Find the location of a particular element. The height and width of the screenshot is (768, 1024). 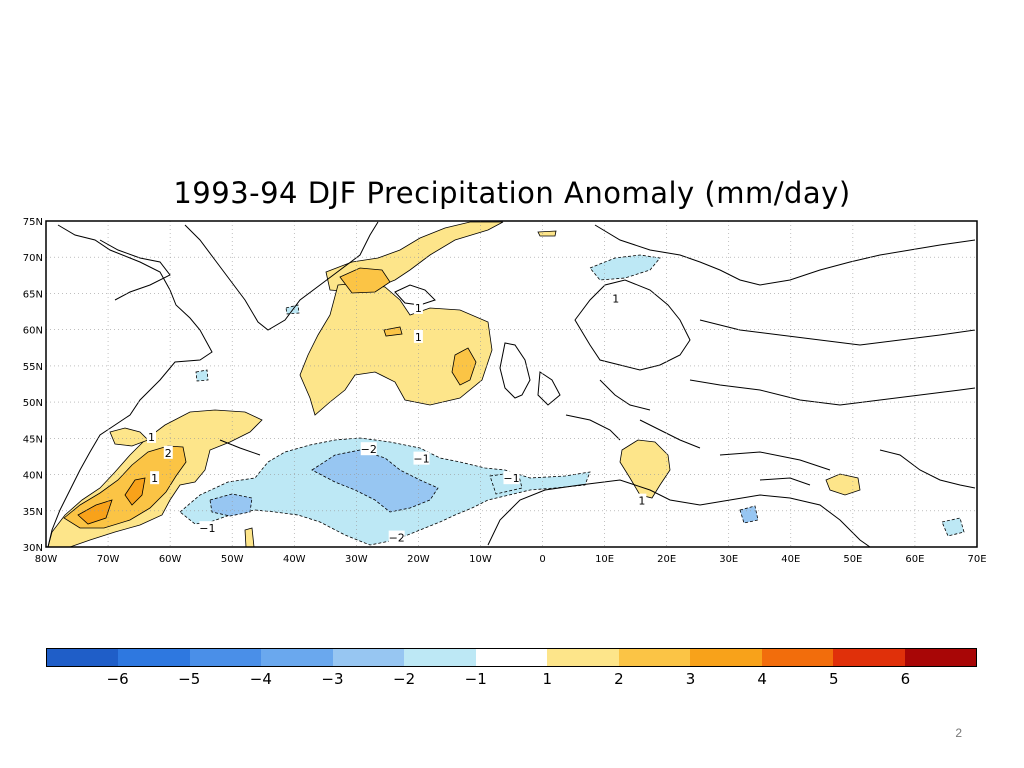

latitude-label: 50N is located at coordinates (33, 403).